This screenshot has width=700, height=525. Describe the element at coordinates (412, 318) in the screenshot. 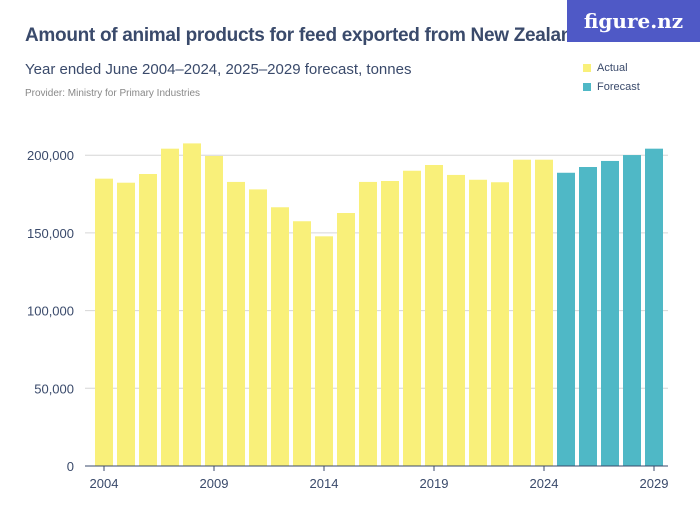

I see `bar-2018` at that location.